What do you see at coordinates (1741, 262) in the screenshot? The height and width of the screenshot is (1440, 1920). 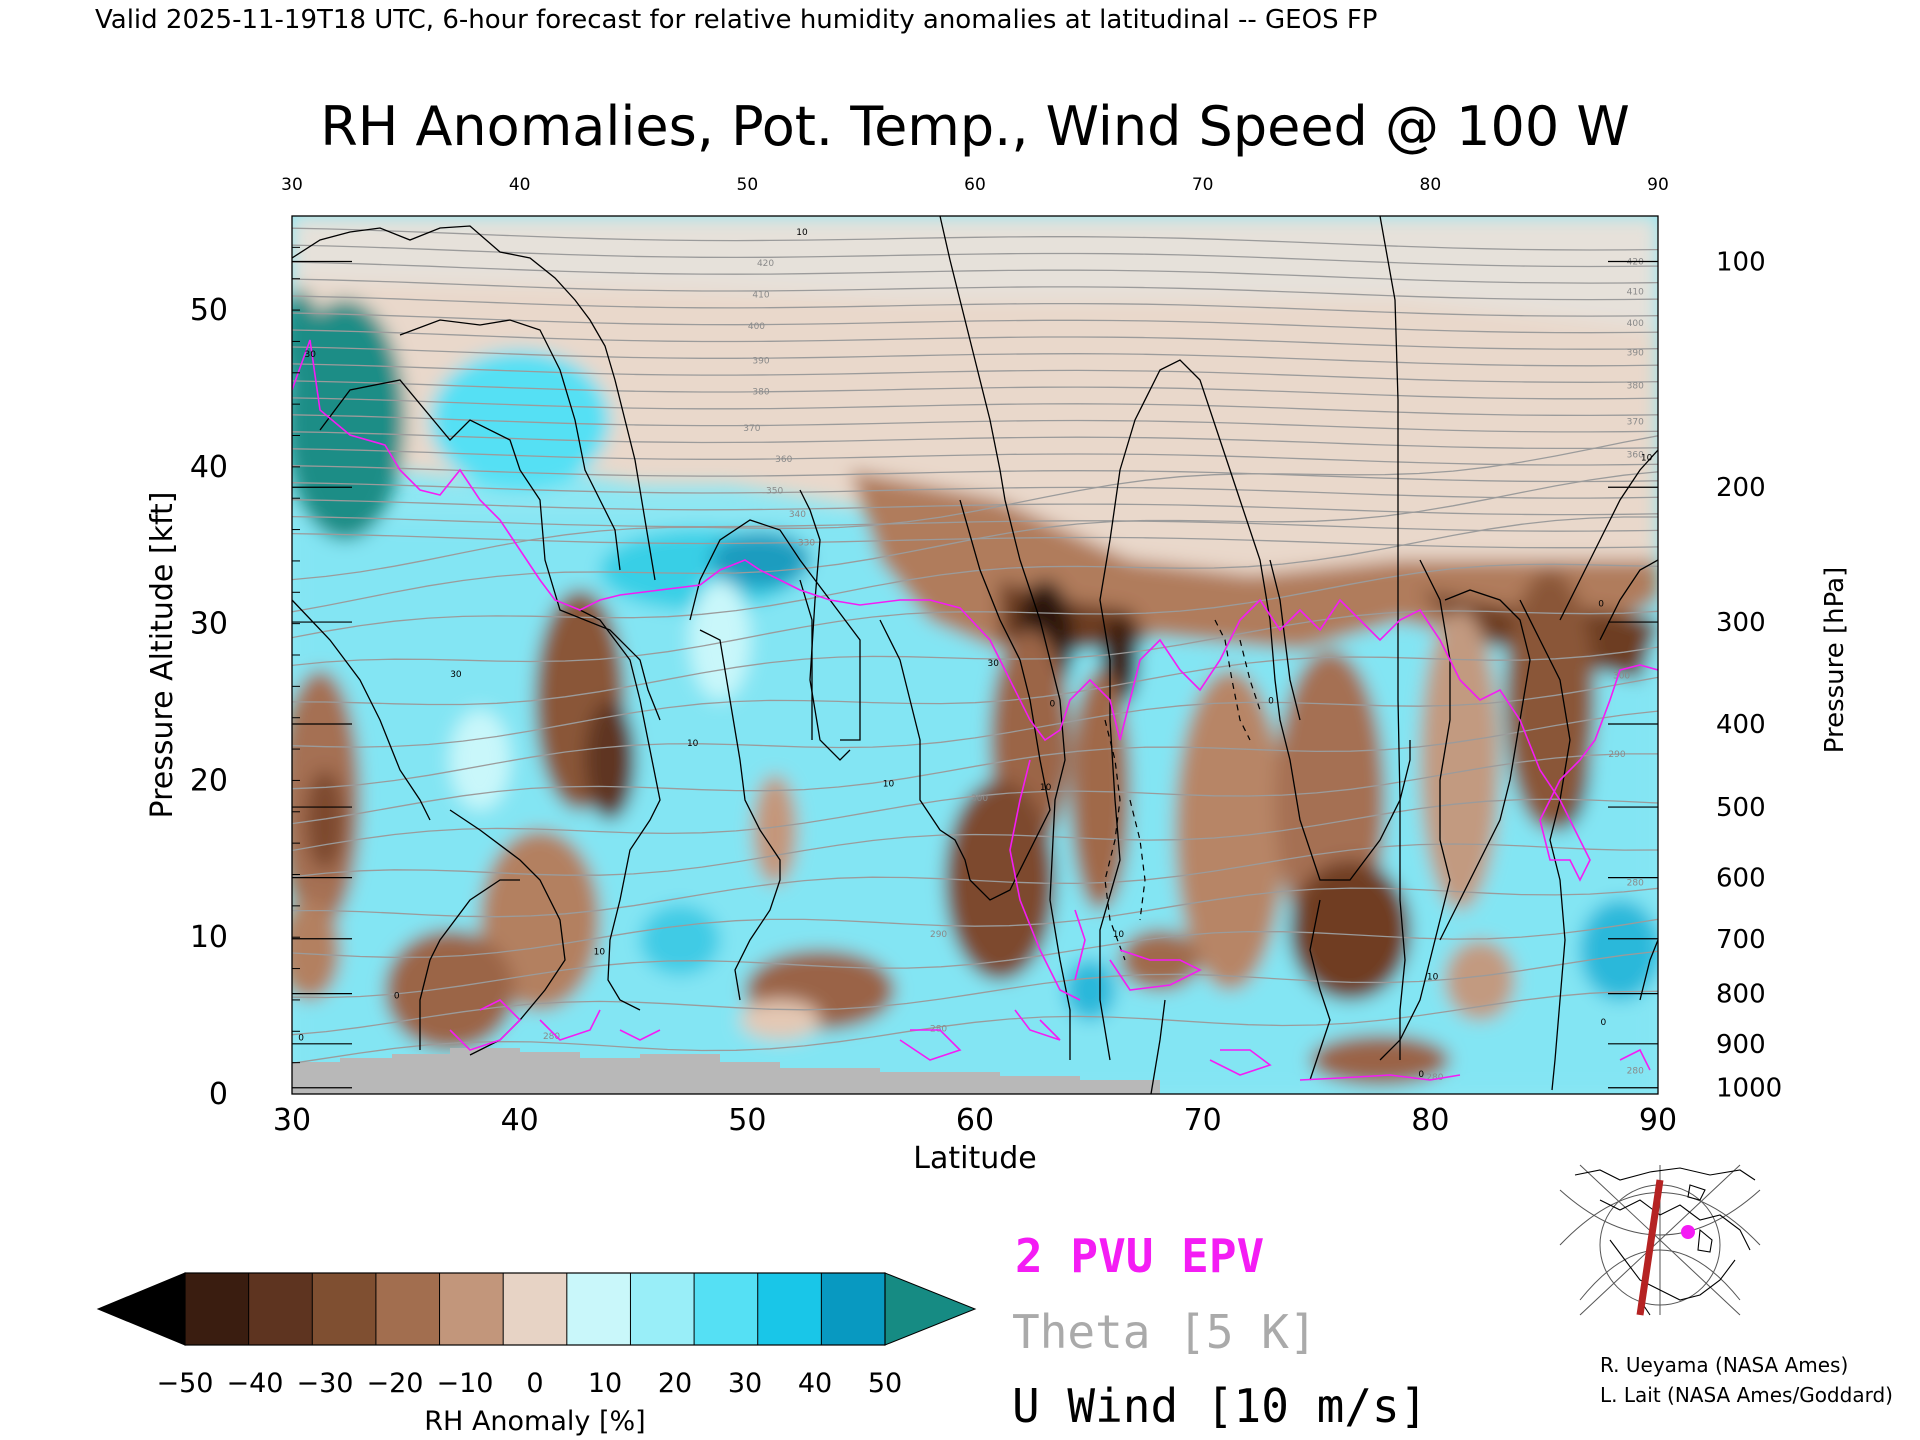 I see `pressure-tick-label: 100` at bounding box center [1741, 262].